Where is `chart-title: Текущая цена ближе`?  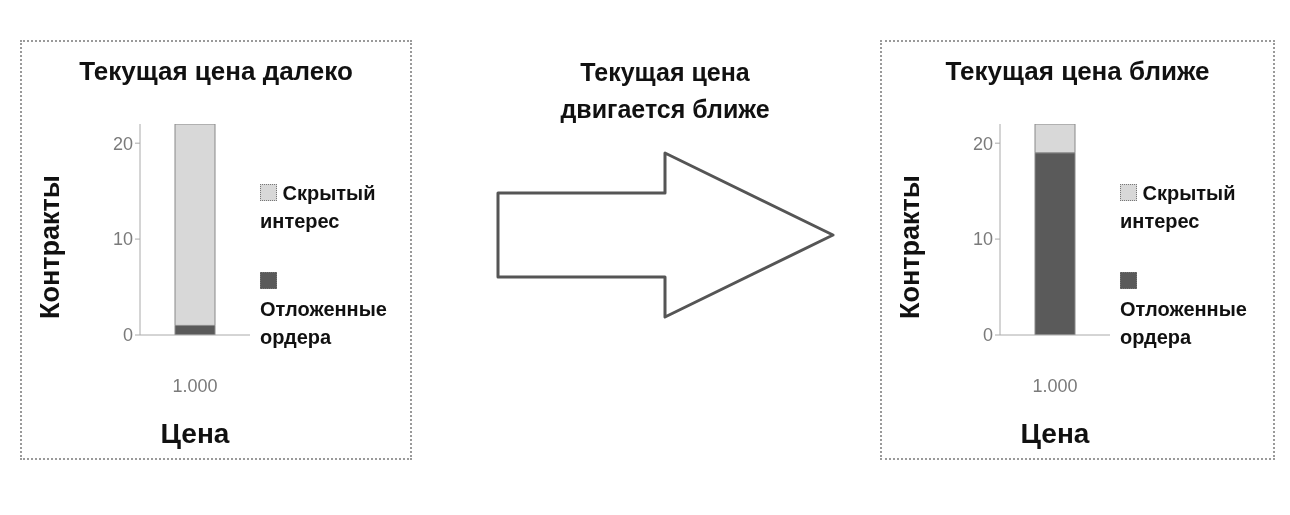 chart-title: Текущая цена ближе is located at coordinates (1077, 71).